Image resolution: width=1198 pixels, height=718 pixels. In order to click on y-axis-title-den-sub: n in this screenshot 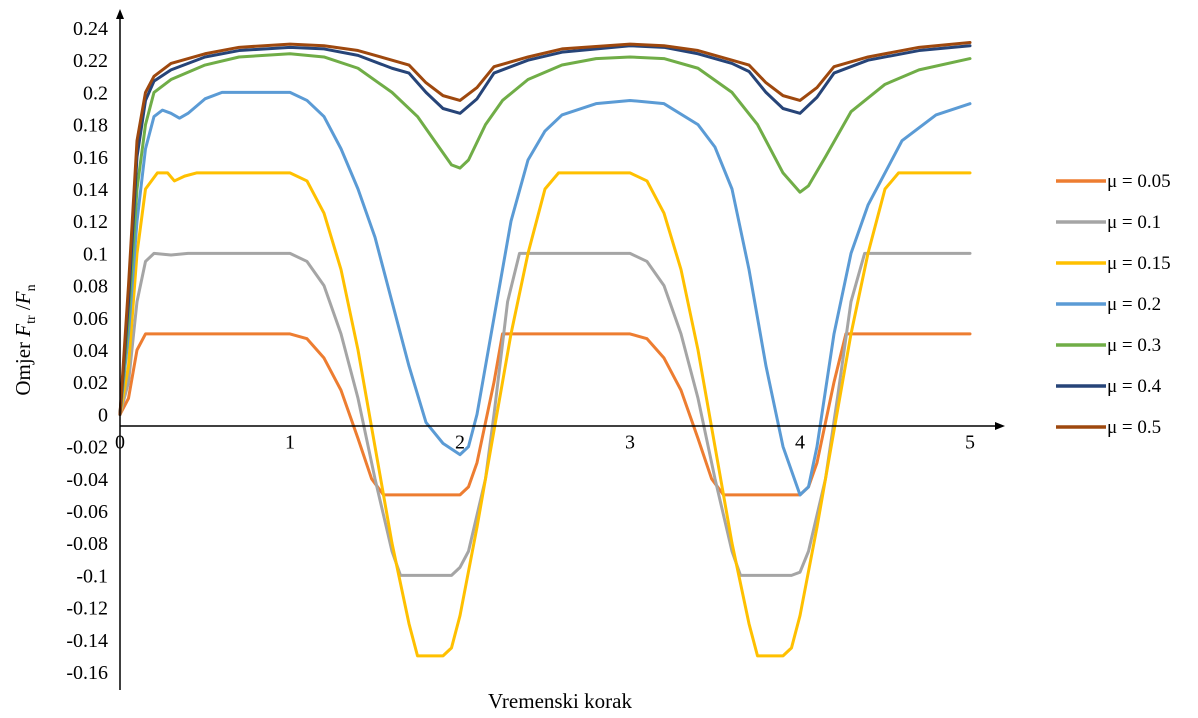, I will do `click(31, 287)`.